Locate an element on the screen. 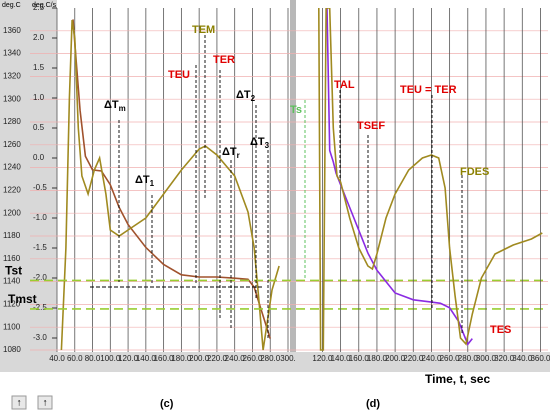  annotation: ΔT3 is located at coordinates (260, 143).